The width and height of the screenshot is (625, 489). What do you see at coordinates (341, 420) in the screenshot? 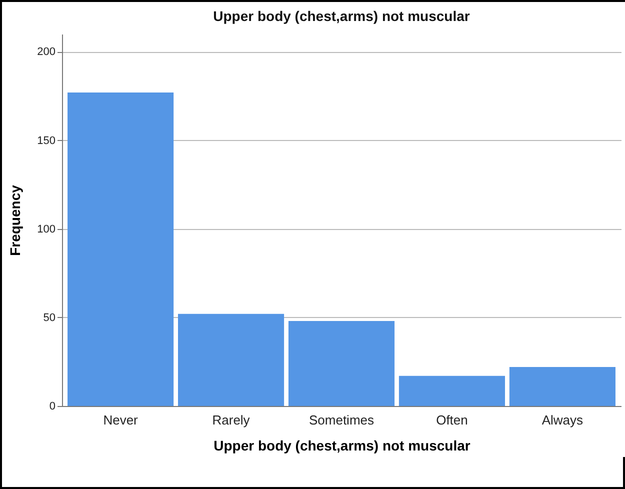
I see `x-tick-label: Sometimes` at bounding box center [341, 420].